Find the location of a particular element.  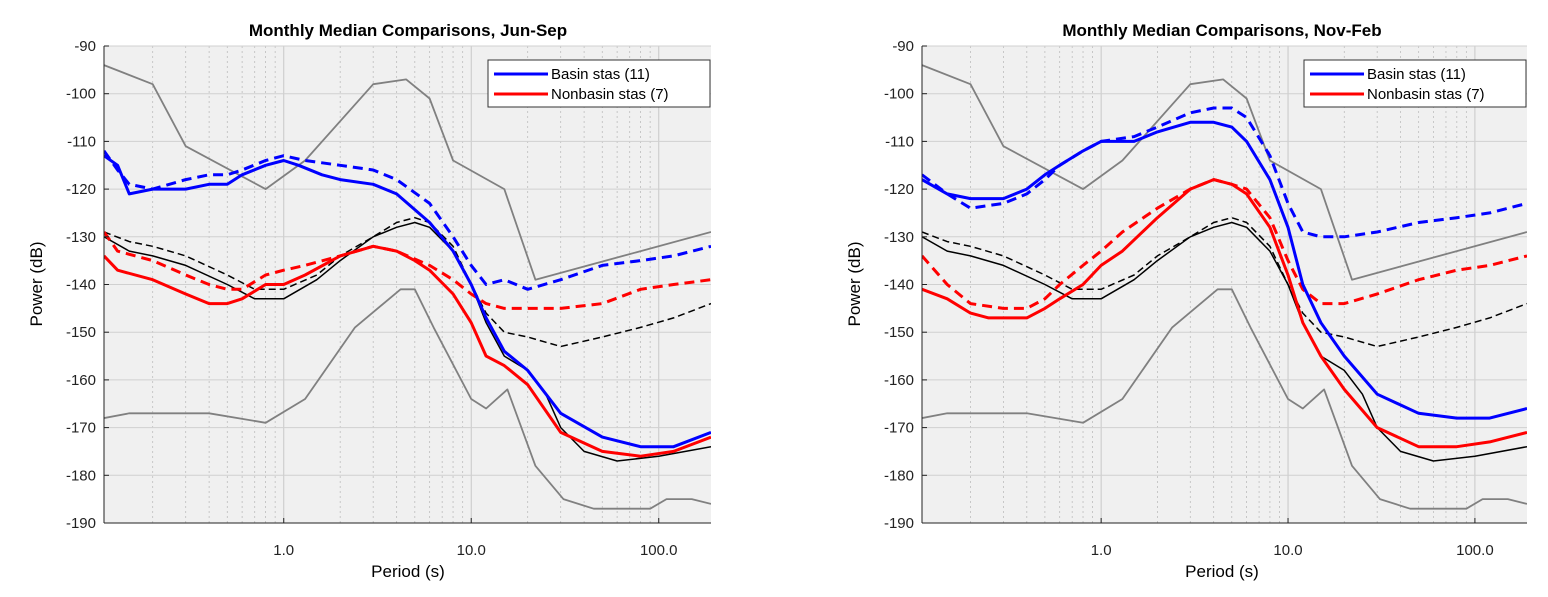

chart-title: Monthly Median Comparisons, Nov-Feb is located at coordinates (1221, 30).